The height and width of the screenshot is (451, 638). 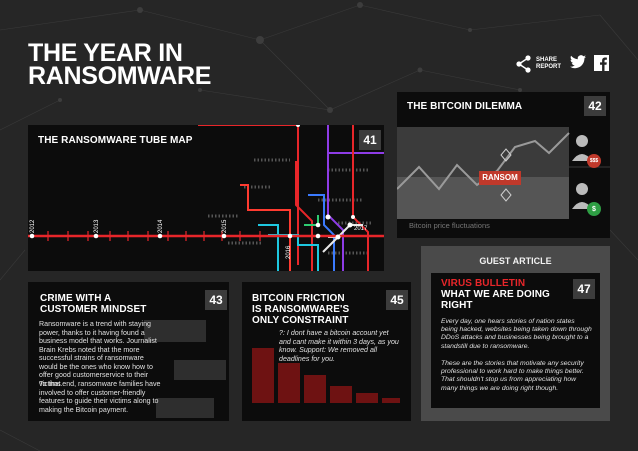 What do you see at coordinates (594, 209) in the screenshot?
I see `dollar-badge-low: $` at bounding box center [594, 209].